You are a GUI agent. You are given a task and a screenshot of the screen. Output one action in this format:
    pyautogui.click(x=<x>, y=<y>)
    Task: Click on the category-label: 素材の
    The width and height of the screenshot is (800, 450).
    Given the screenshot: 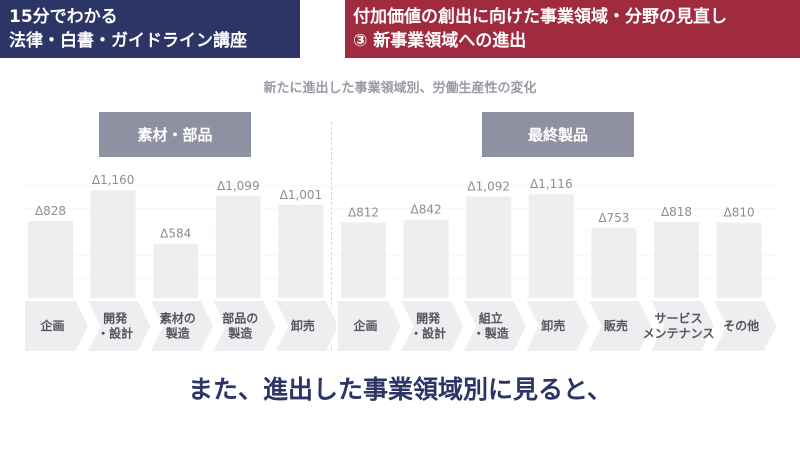 What is the action you would take?
    pyautogui.click(x=178, y=318)
    